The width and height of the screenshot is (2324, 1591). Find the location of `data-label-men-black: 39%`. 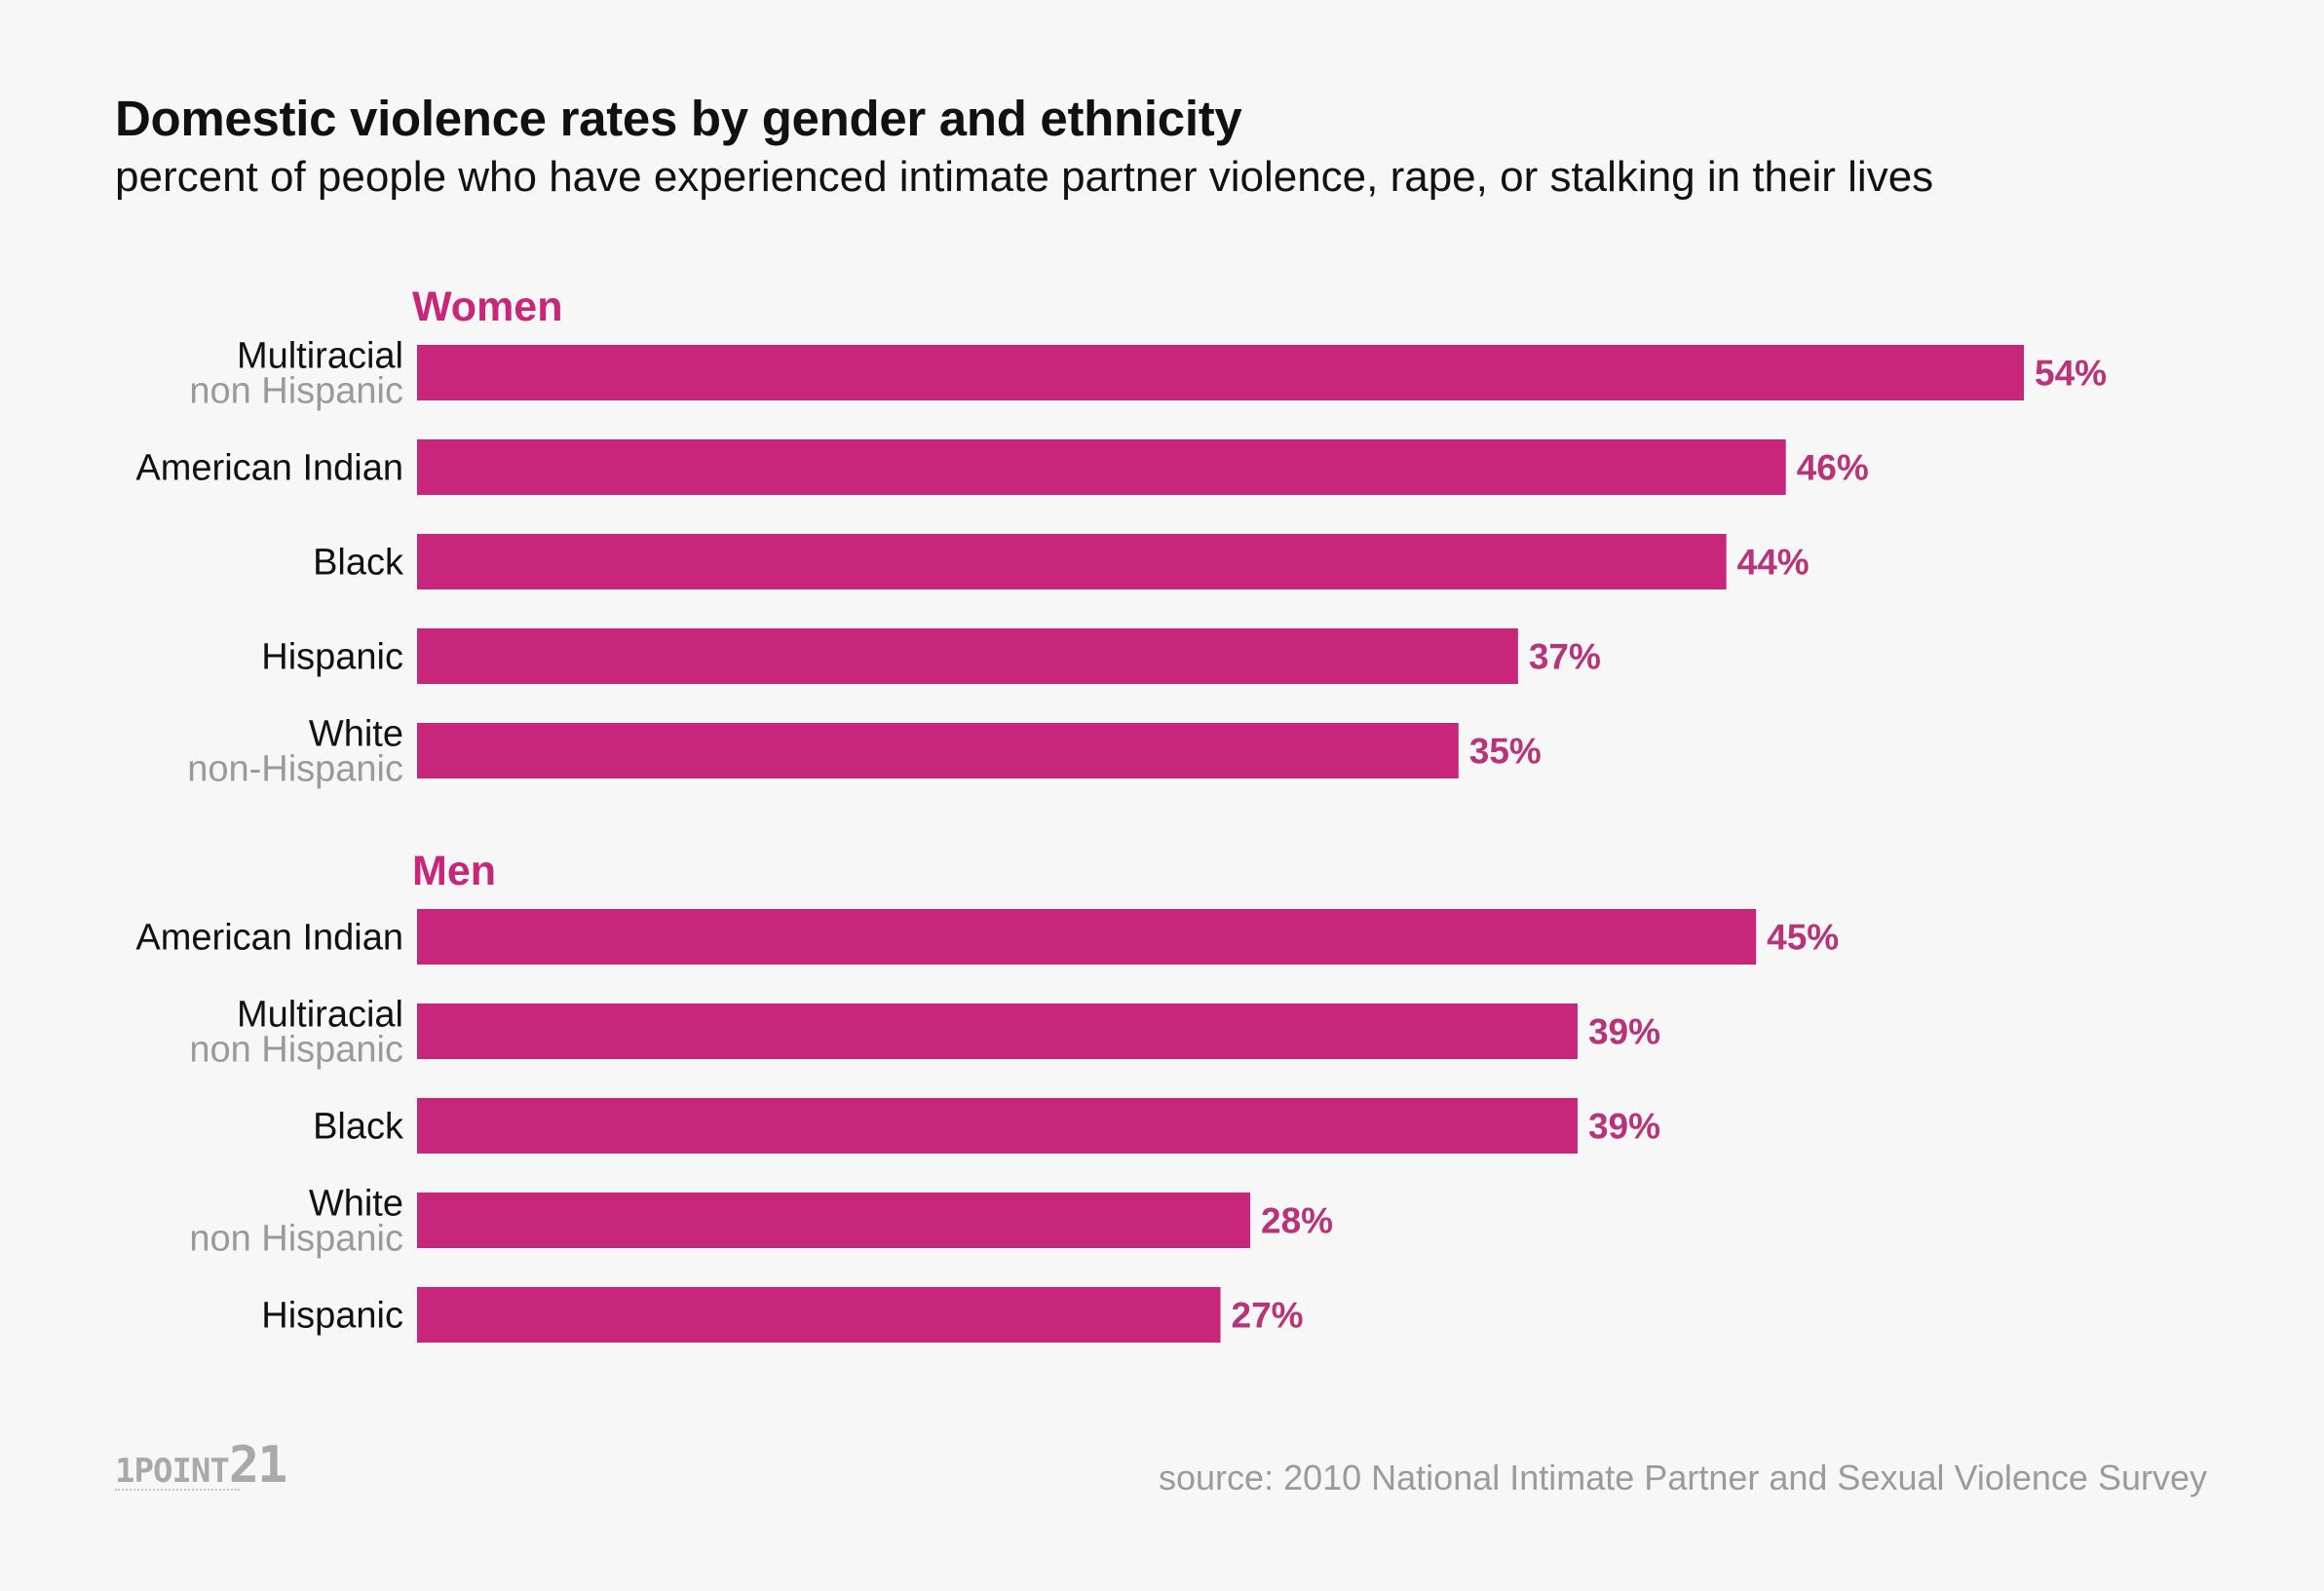

data-label-men-black: 39% is located at coordinates (1624, 1127).